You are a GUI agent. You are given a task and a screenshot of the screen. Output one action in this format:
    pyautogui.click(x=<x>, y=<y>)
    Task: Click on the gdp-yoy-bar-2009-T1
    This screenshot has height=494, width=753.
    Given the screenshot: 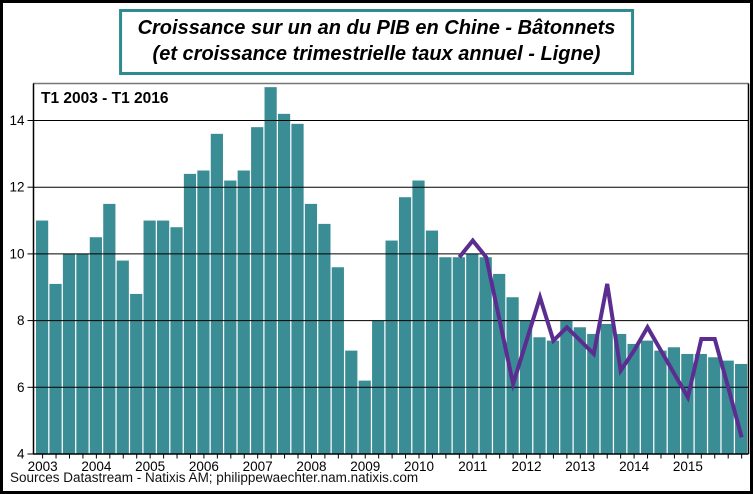 What is the action you would take?
    pyautogui.click(x=364, y=417)
    